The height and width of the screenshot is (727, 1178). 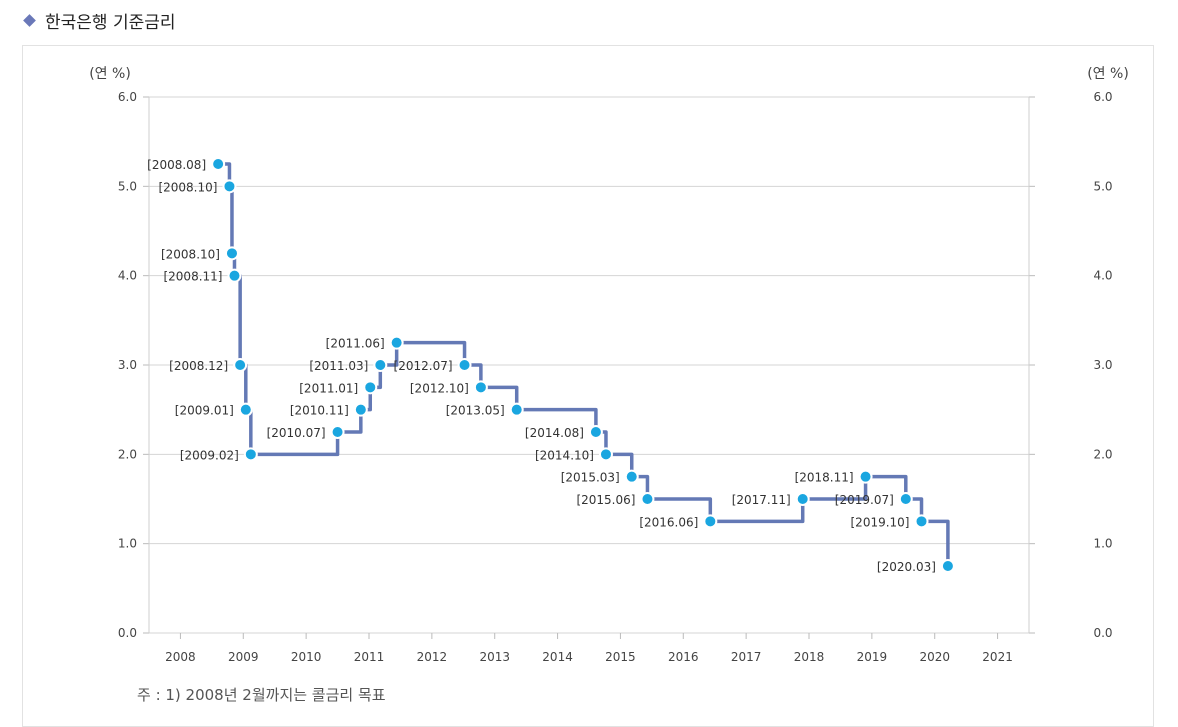 I want to click on y-tick-label-left: 4.0, so click(x=127, y=276).